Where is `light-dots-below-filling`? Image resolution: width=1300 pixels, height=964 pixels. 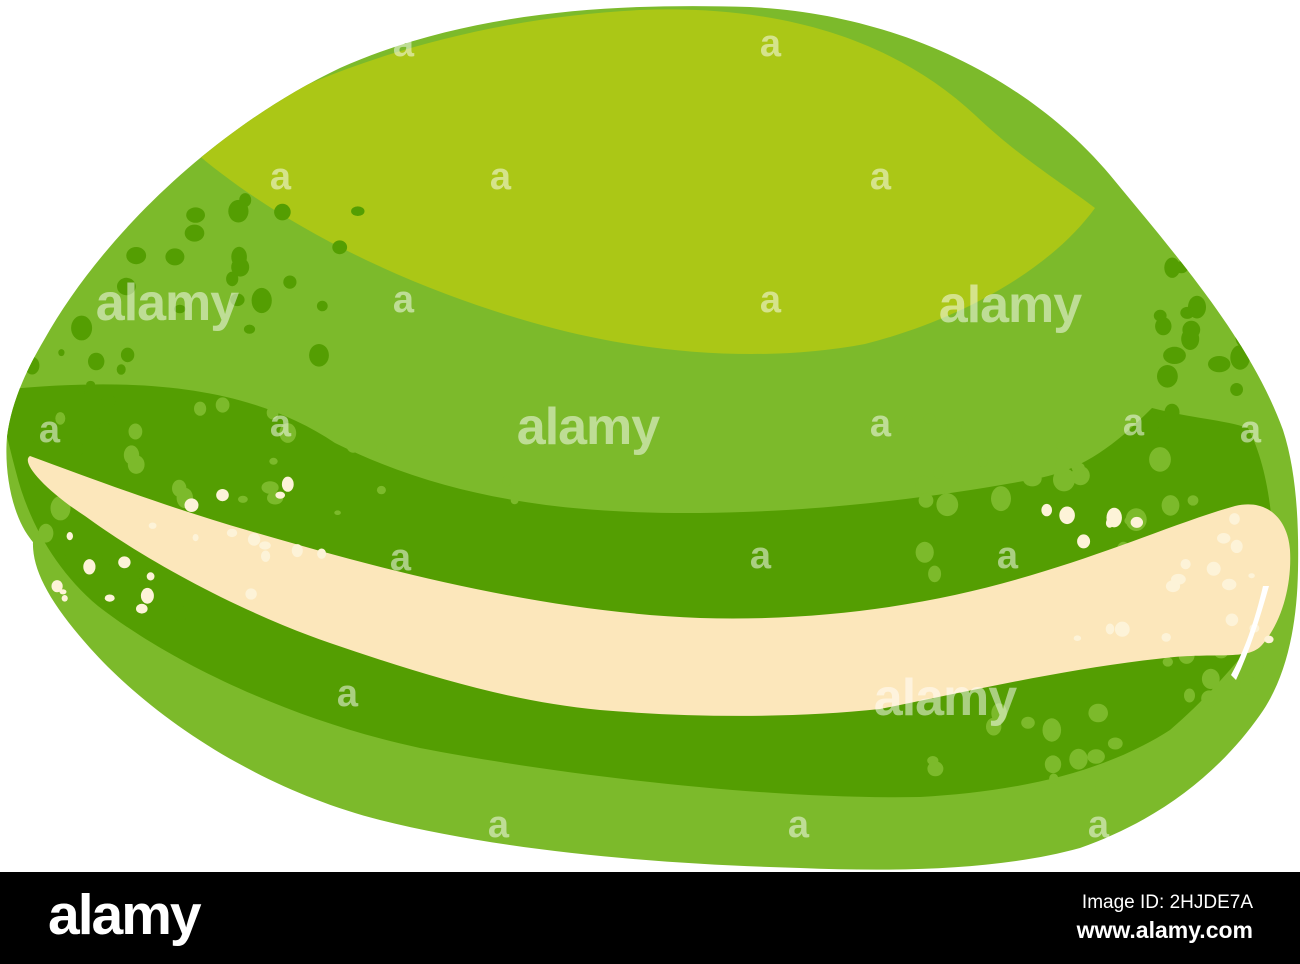
light-dots-below-filling is located at coordinates (1025, 749).